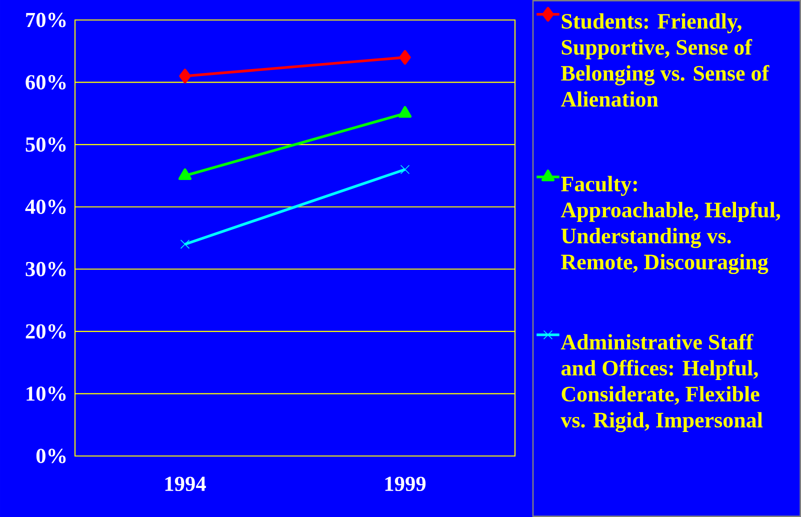 This screenshot has width=801, height=517. What do you see at coordinates (46, 20) in the screenshot?
I see `y-tick-label: 70%` at bounding box center [46, 20].